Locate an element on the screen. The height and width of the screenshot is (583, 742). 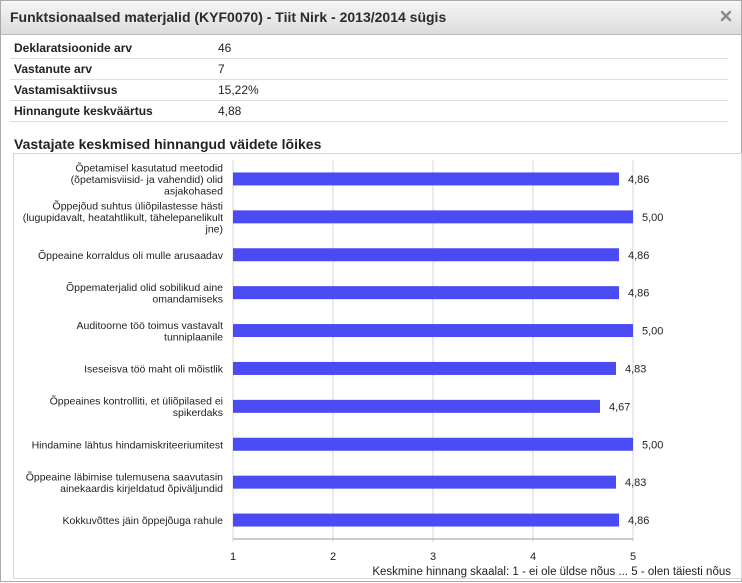
x-tick-label: 2 is located at coordinates (333, 557).